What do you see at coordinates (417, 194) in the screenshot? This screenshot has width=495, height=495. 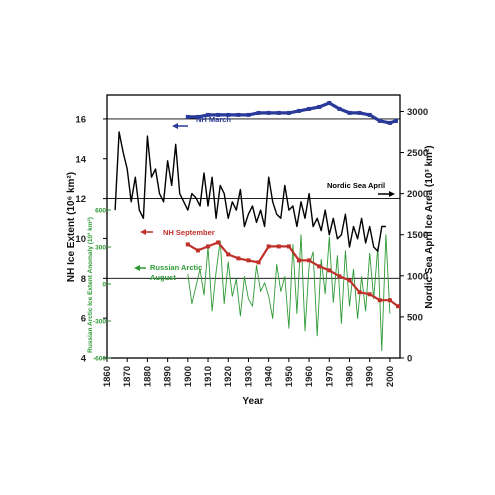 I see `y-right-tick-label: 2000` at bounding box center [417, 194].